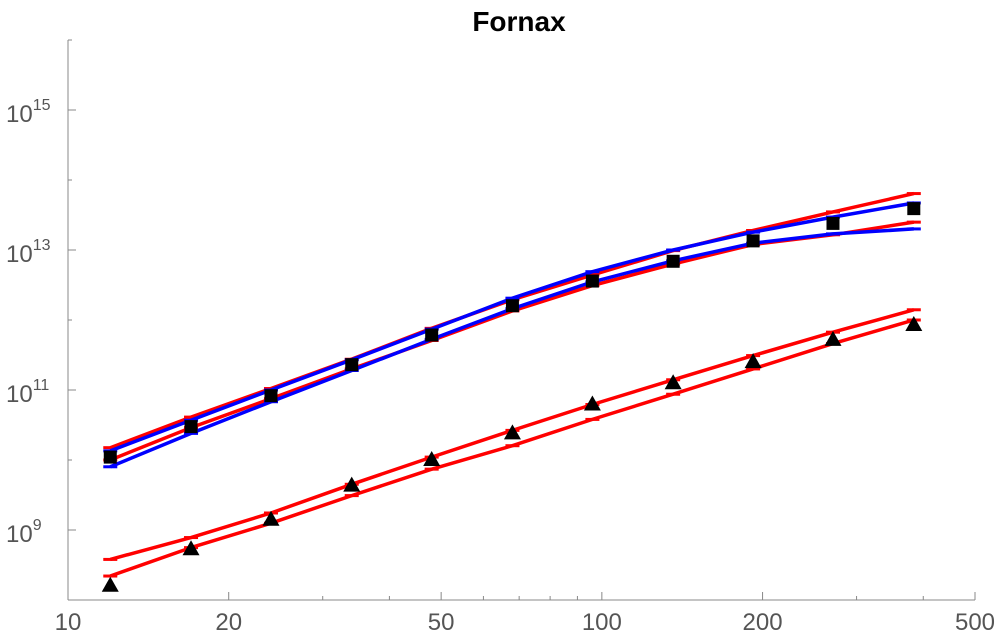  I want to click on x-tick-label: 50, so click(441, 622).